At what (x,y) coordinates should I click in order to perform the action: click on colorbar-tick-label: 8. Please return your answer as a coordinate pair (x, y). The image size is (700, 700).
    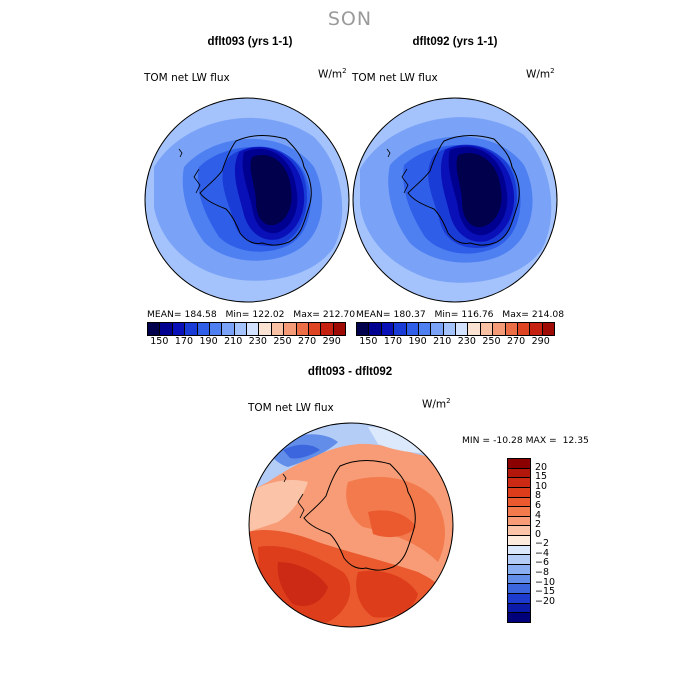
    Looking at the image, I should click on (538, 496).